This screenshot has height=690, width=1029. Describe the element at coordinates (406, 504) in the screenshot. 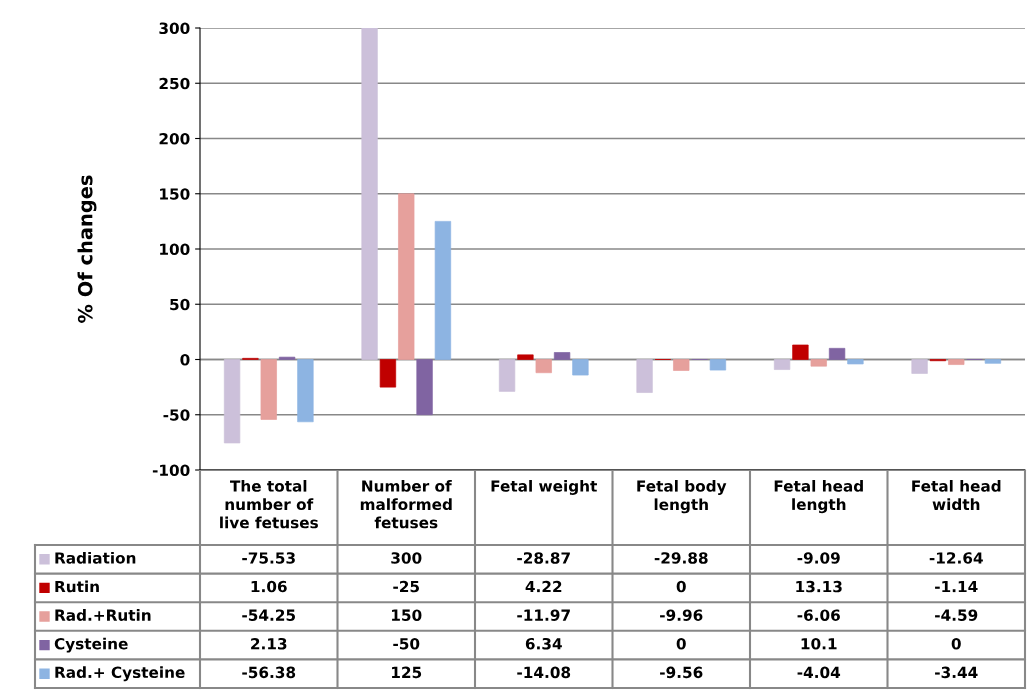

I see `x-tick-label: Number of malformed fetuses` at that location.